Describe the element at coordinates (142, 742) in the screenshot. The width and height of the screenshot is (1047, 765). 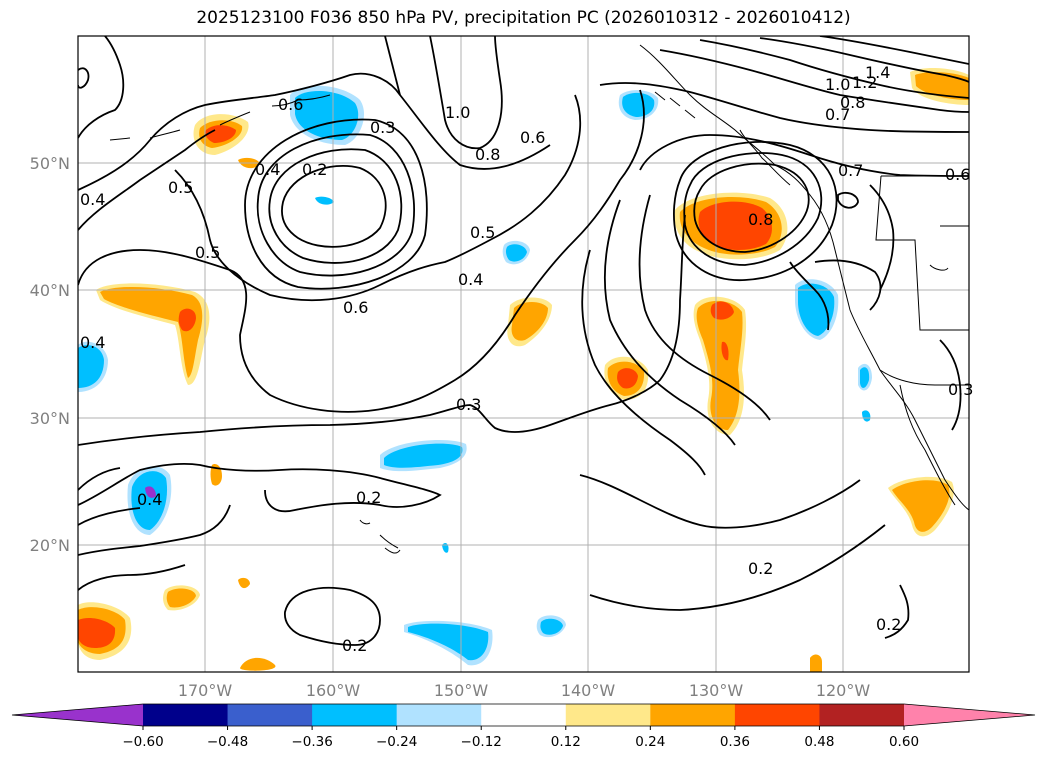
I see `colorbar-tick-label: −0.60` at that location.